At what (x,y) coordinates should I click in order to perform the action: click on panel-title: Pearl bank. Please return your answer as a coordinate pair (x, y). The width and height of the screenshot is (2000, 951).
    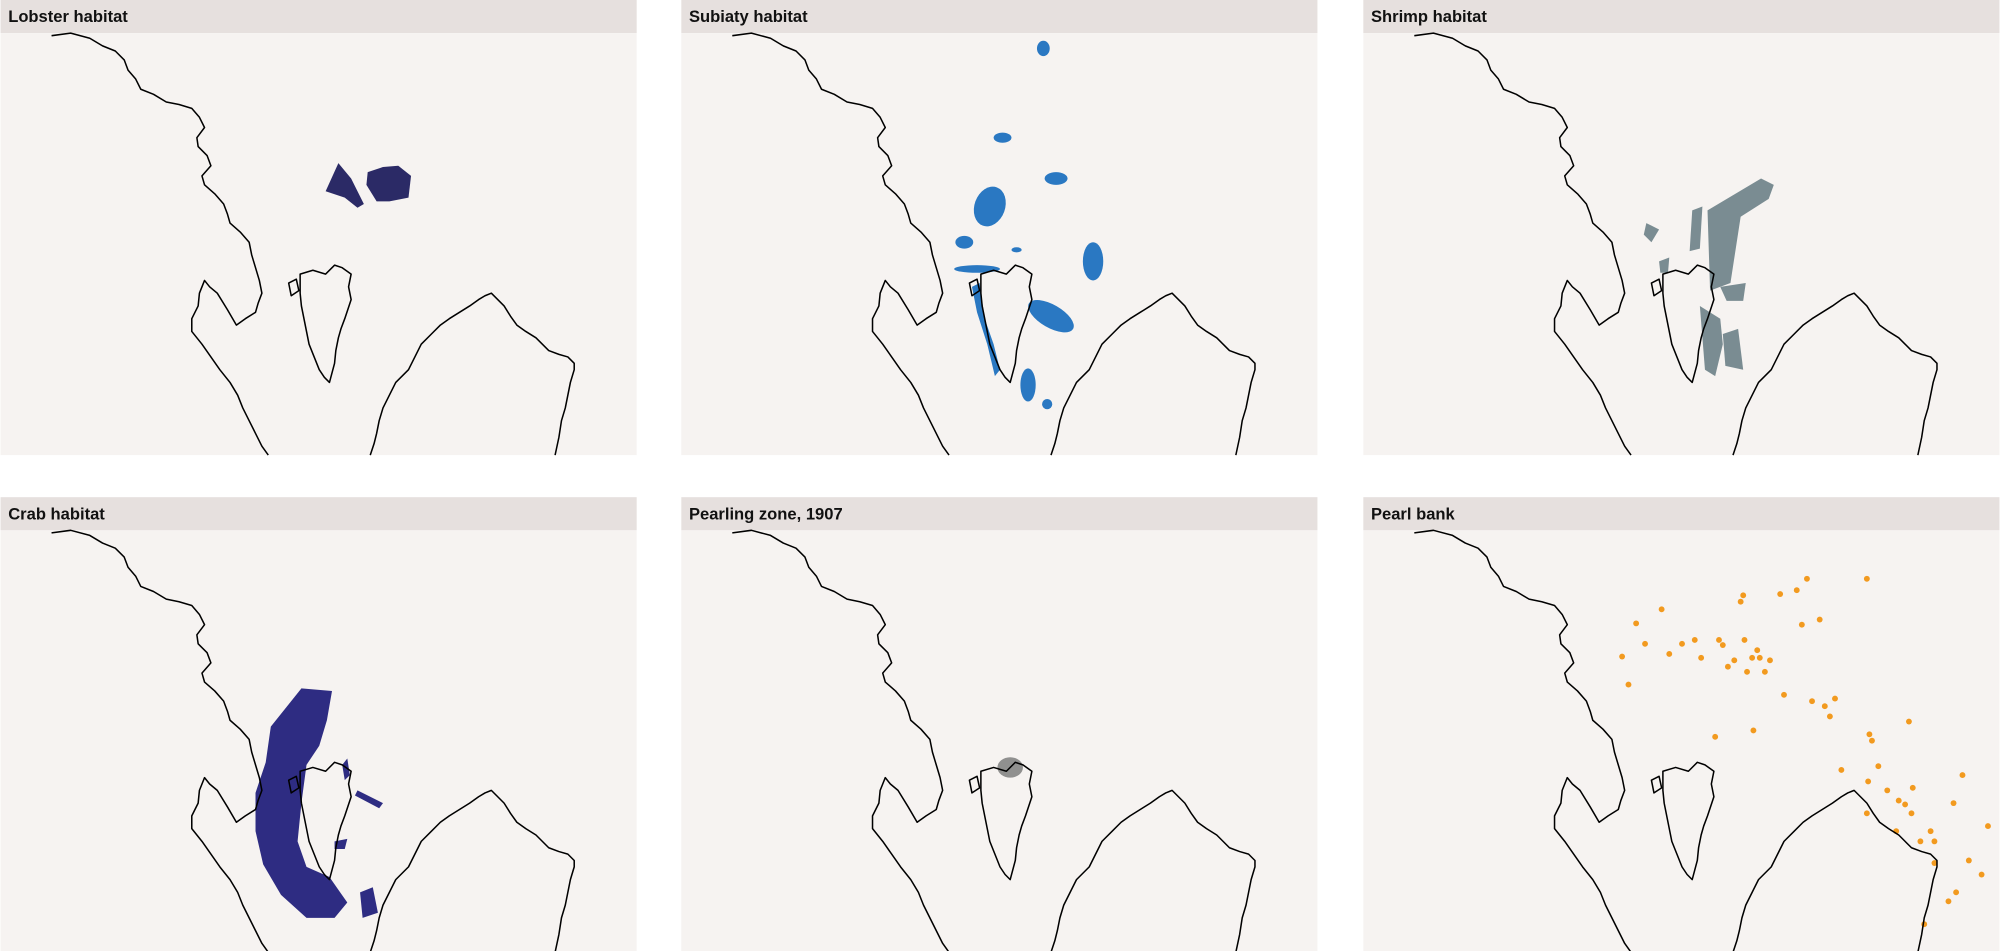
    Looking at the image, I should click on (1413, 513).